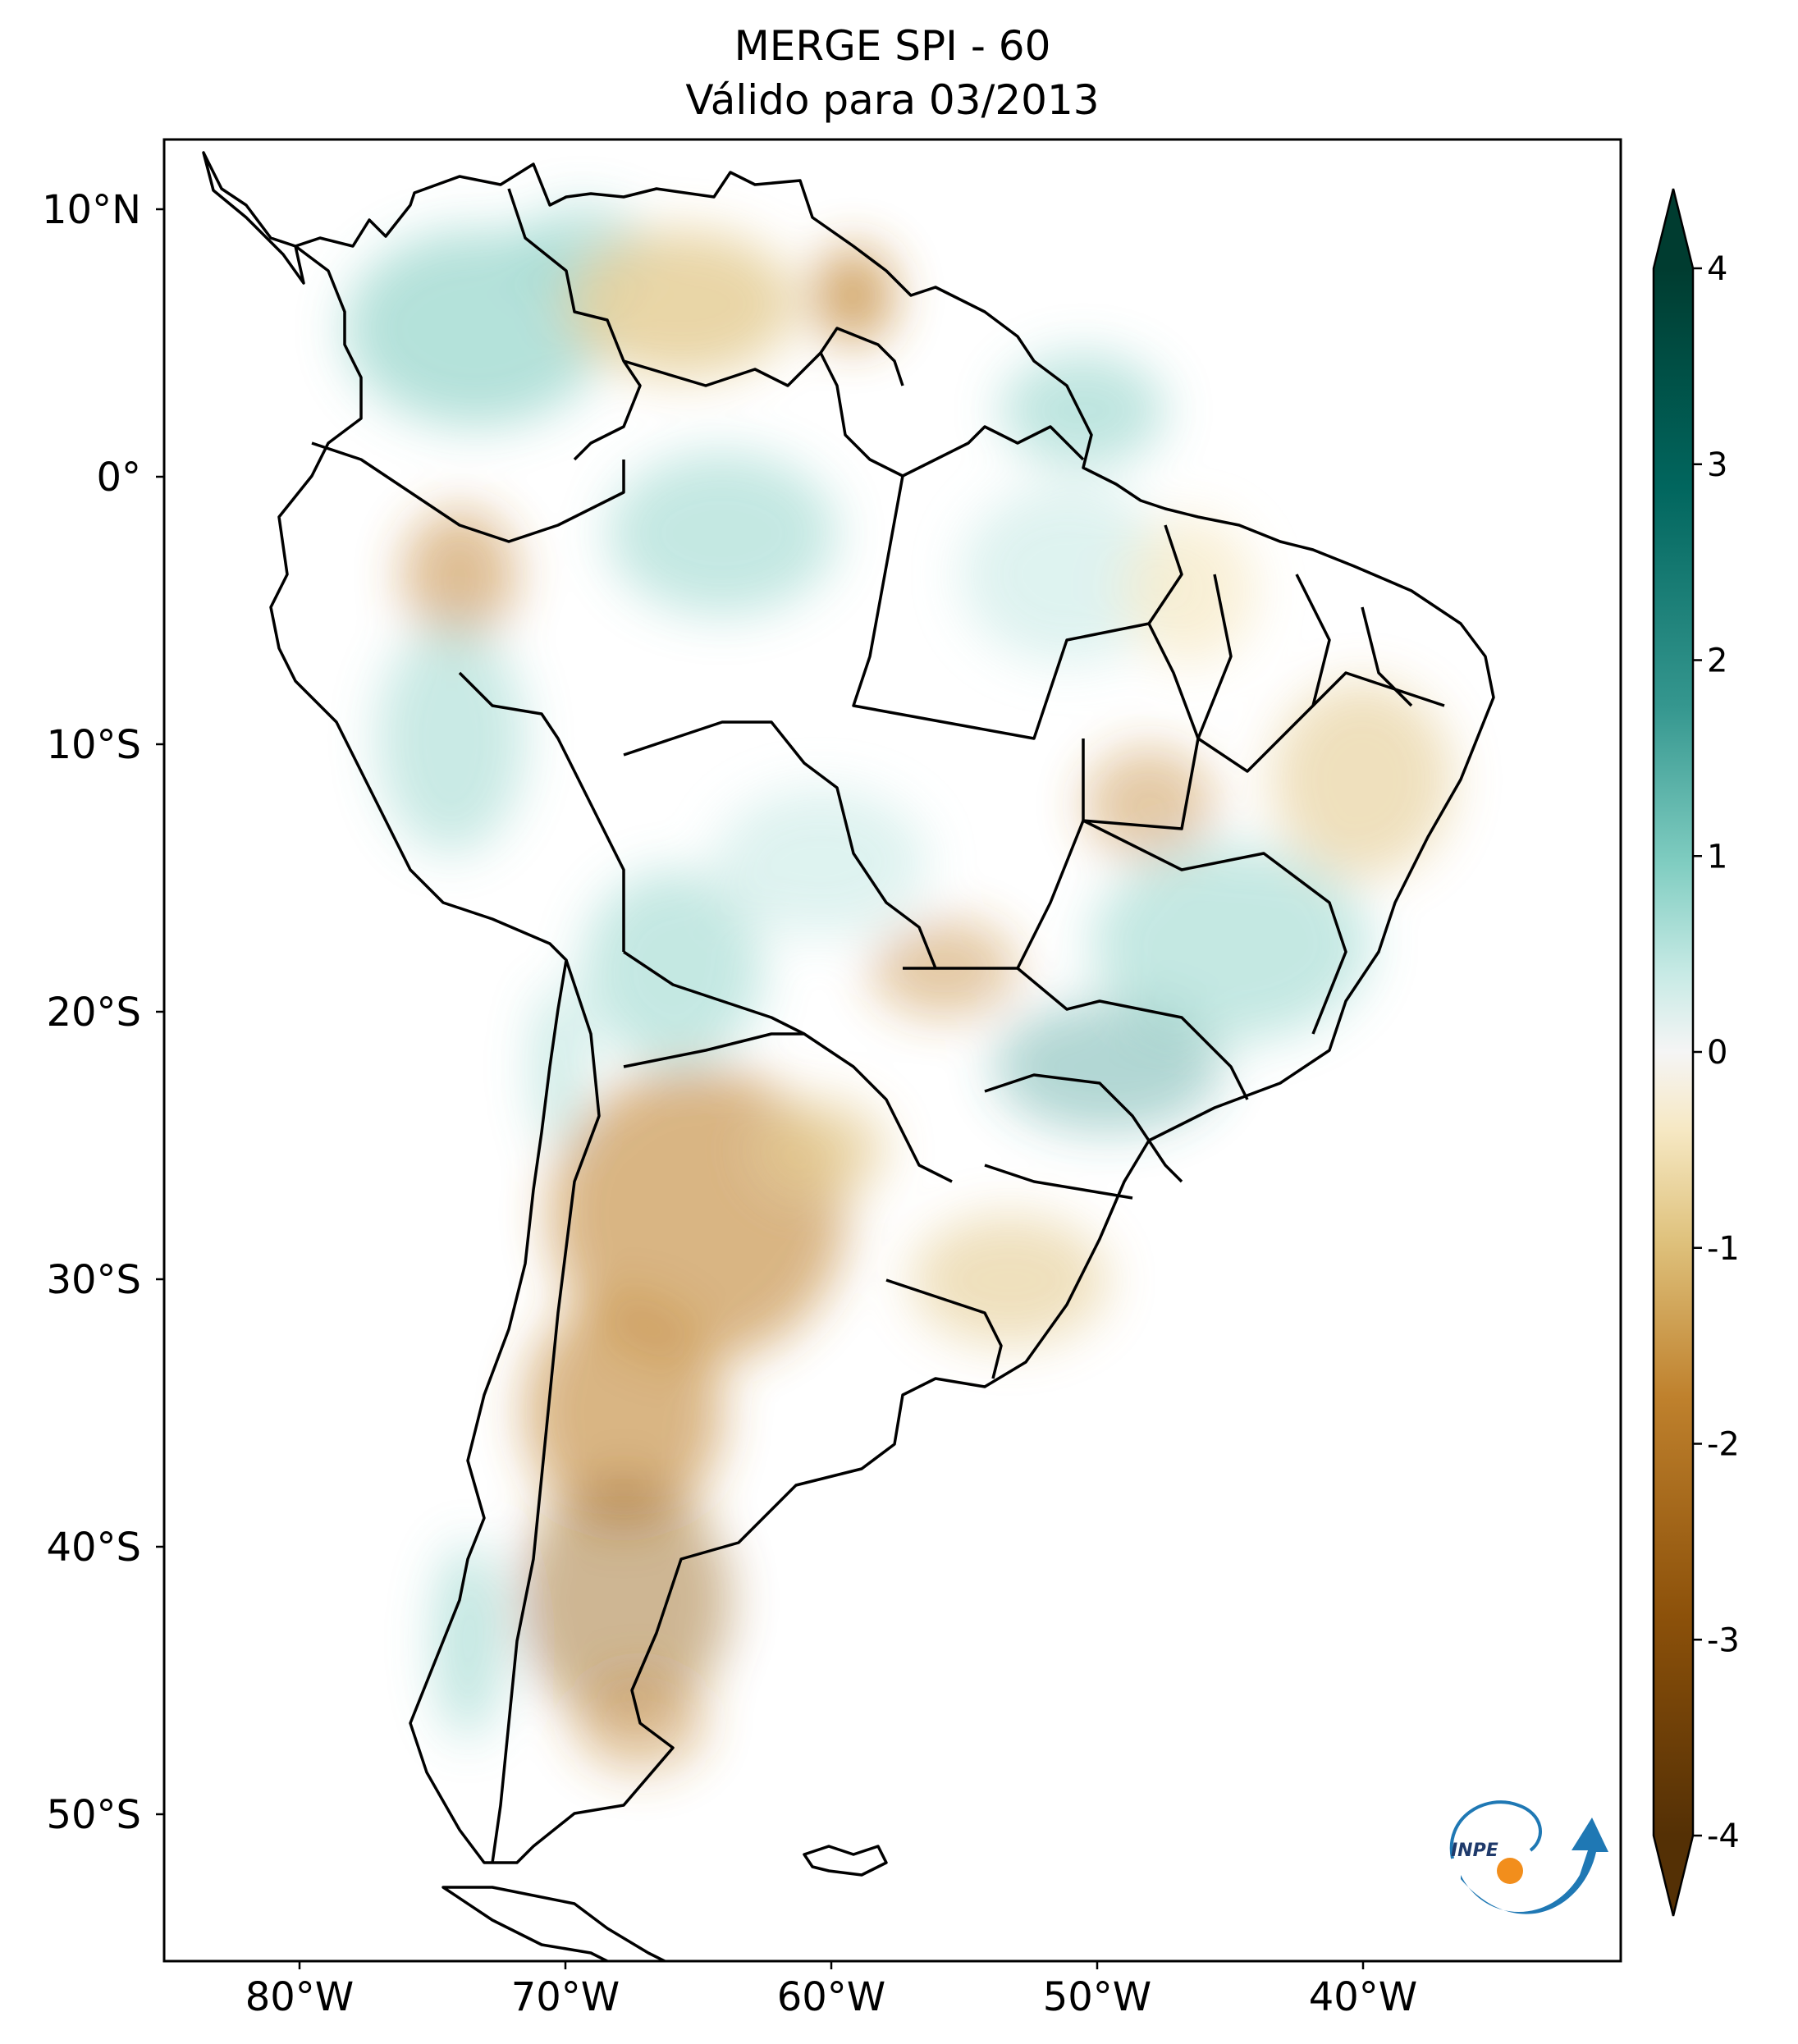  I want to click on lat-tick-label: 0°, so click(118, 478).